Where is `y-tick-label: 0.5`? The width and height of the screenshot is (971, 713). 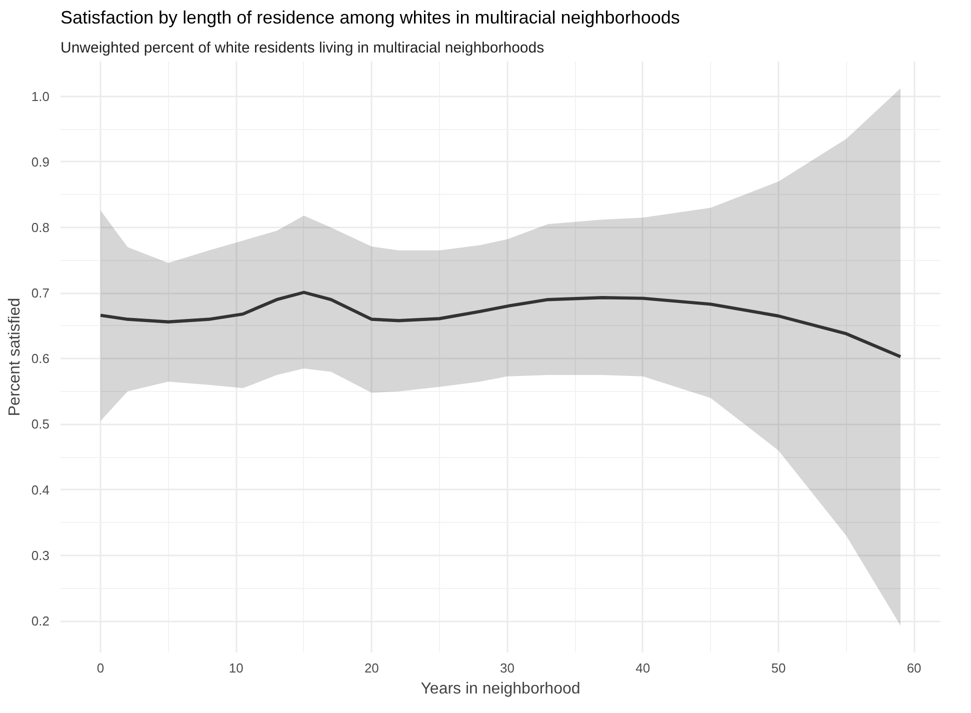
y-tick-label: 0.5 is located at coordinates (40, 424).